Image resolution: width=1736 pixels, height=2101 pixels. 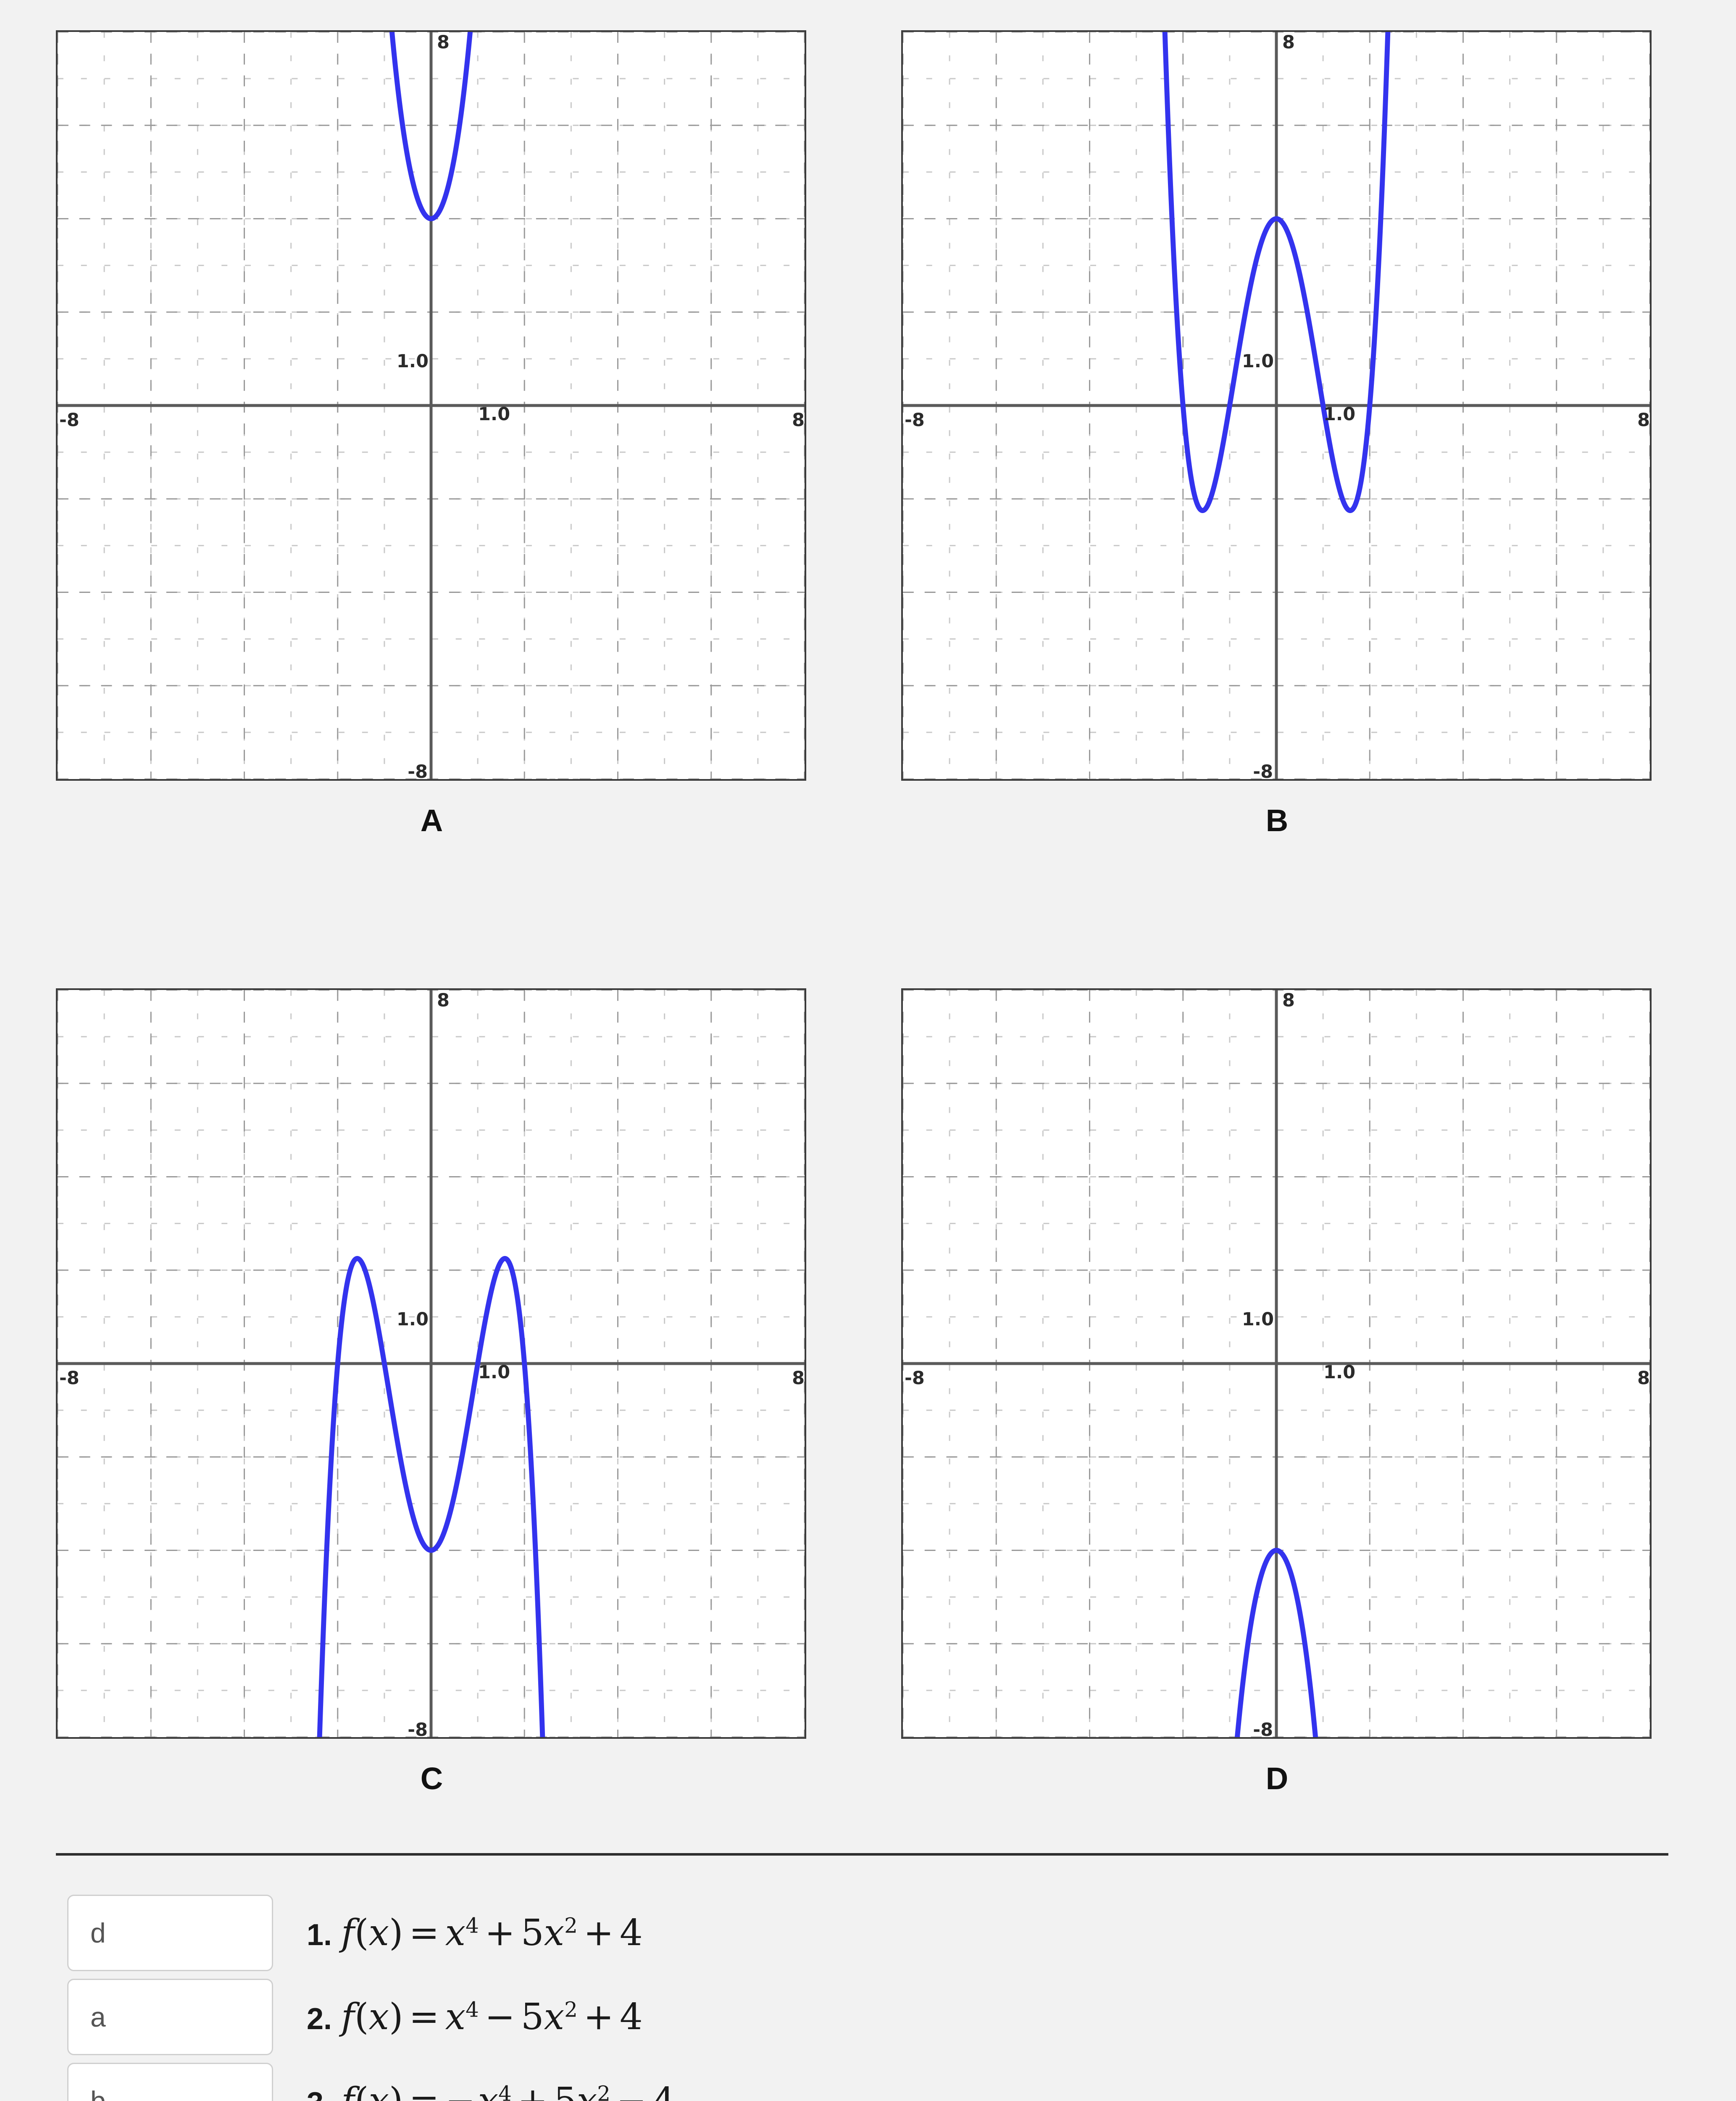 I want to click on formula-index: 1., so click(x=319, y=1935).